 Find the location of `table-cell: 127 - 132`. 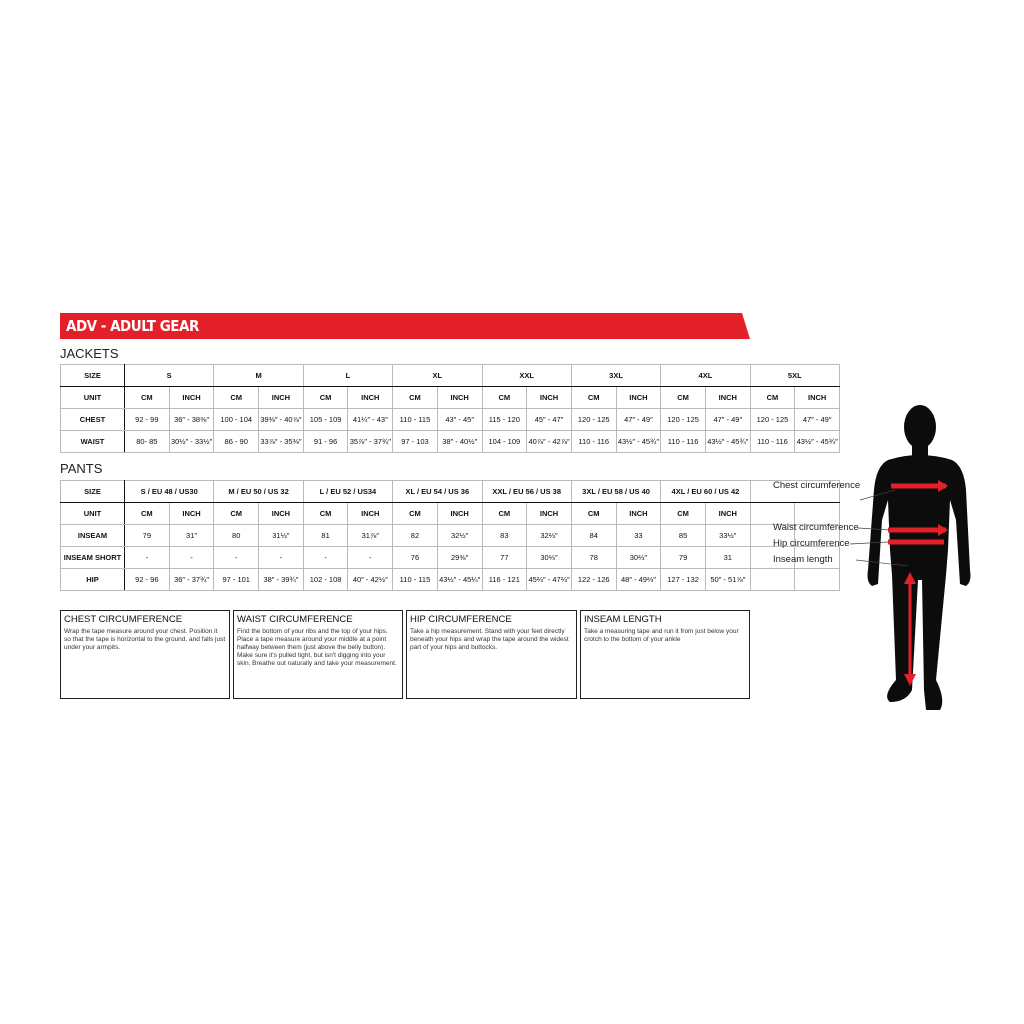

table-cell: 127 - 132 is located at coordinates (683, 579).